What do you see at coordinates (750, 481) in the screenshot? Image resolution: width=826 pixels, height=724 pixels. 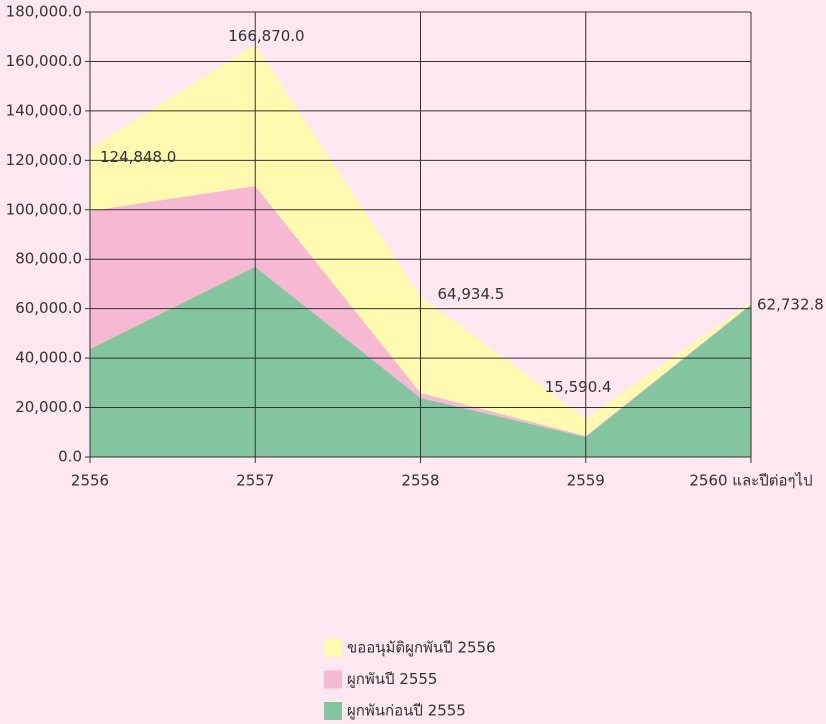 I see `x-tick-label: 2560 และปีต่อๆไป` at bounding box center [750, 481].